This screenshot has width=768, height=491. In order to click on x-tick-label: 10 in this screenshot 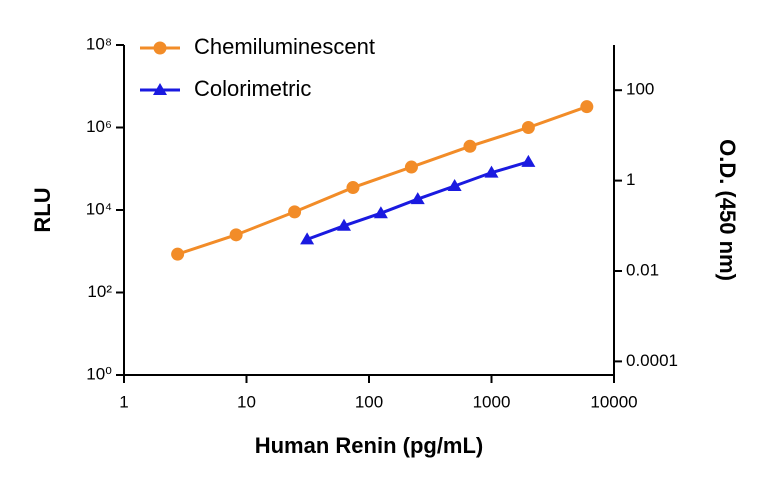, I will do `click(246, 401)`.